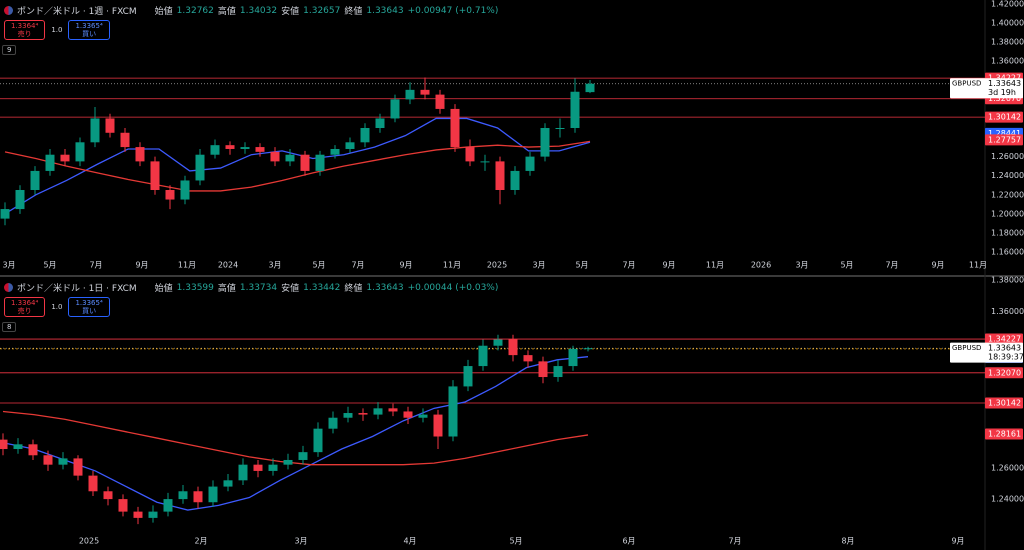 This screenshot has height=550, width=1024. Describe the element at coordinates (1002, 92) in the screenshot. I see `countdown-label: 3d 19h` at that location.